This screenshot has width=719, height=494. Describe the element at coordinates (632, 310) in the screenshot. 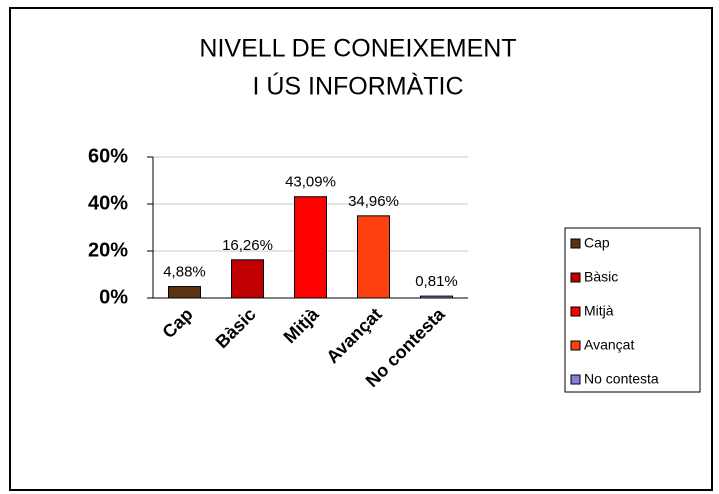

I see `legend-box` at that location.